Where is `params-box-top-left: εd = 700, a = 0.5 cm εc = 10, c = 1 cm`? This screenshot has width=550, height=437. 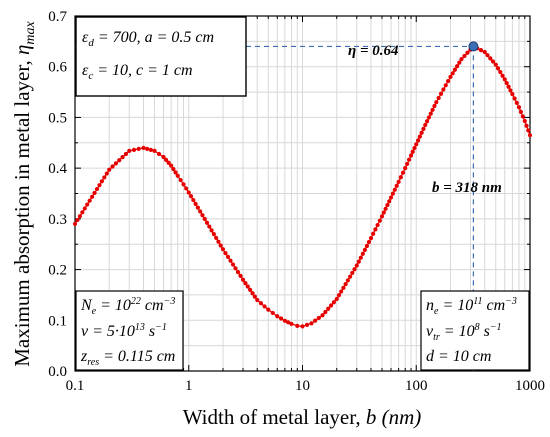
params-box-top-left: εd = 700, a = 0.5 cm εc = 10, c = 1 cm is located at coordinates (161, 56).